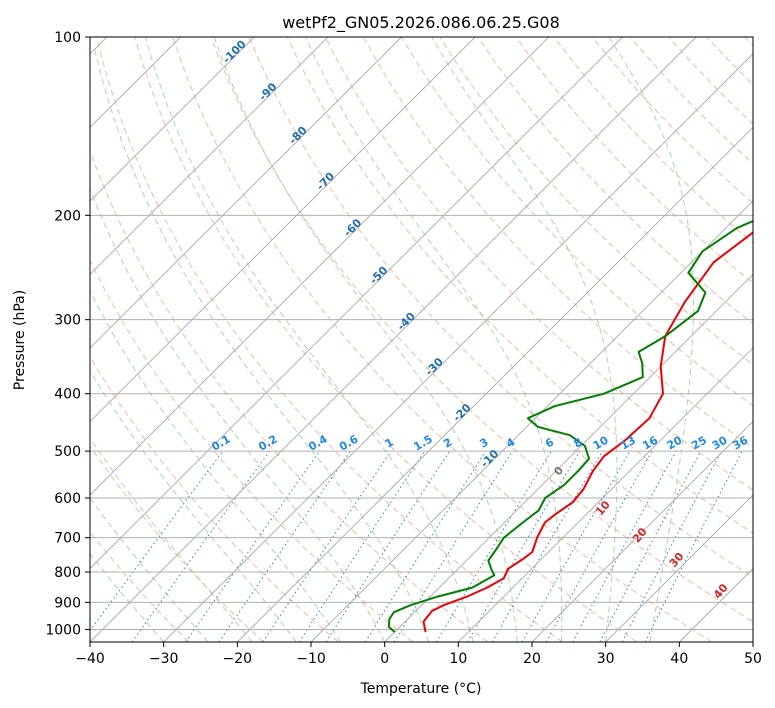 Image resolution: width=775 pixels, height=708 pixels. What do you see at coordinates (378, 275) in the screenshot?
I see `isotherm-label: -50` at bounding box center [378, 275].